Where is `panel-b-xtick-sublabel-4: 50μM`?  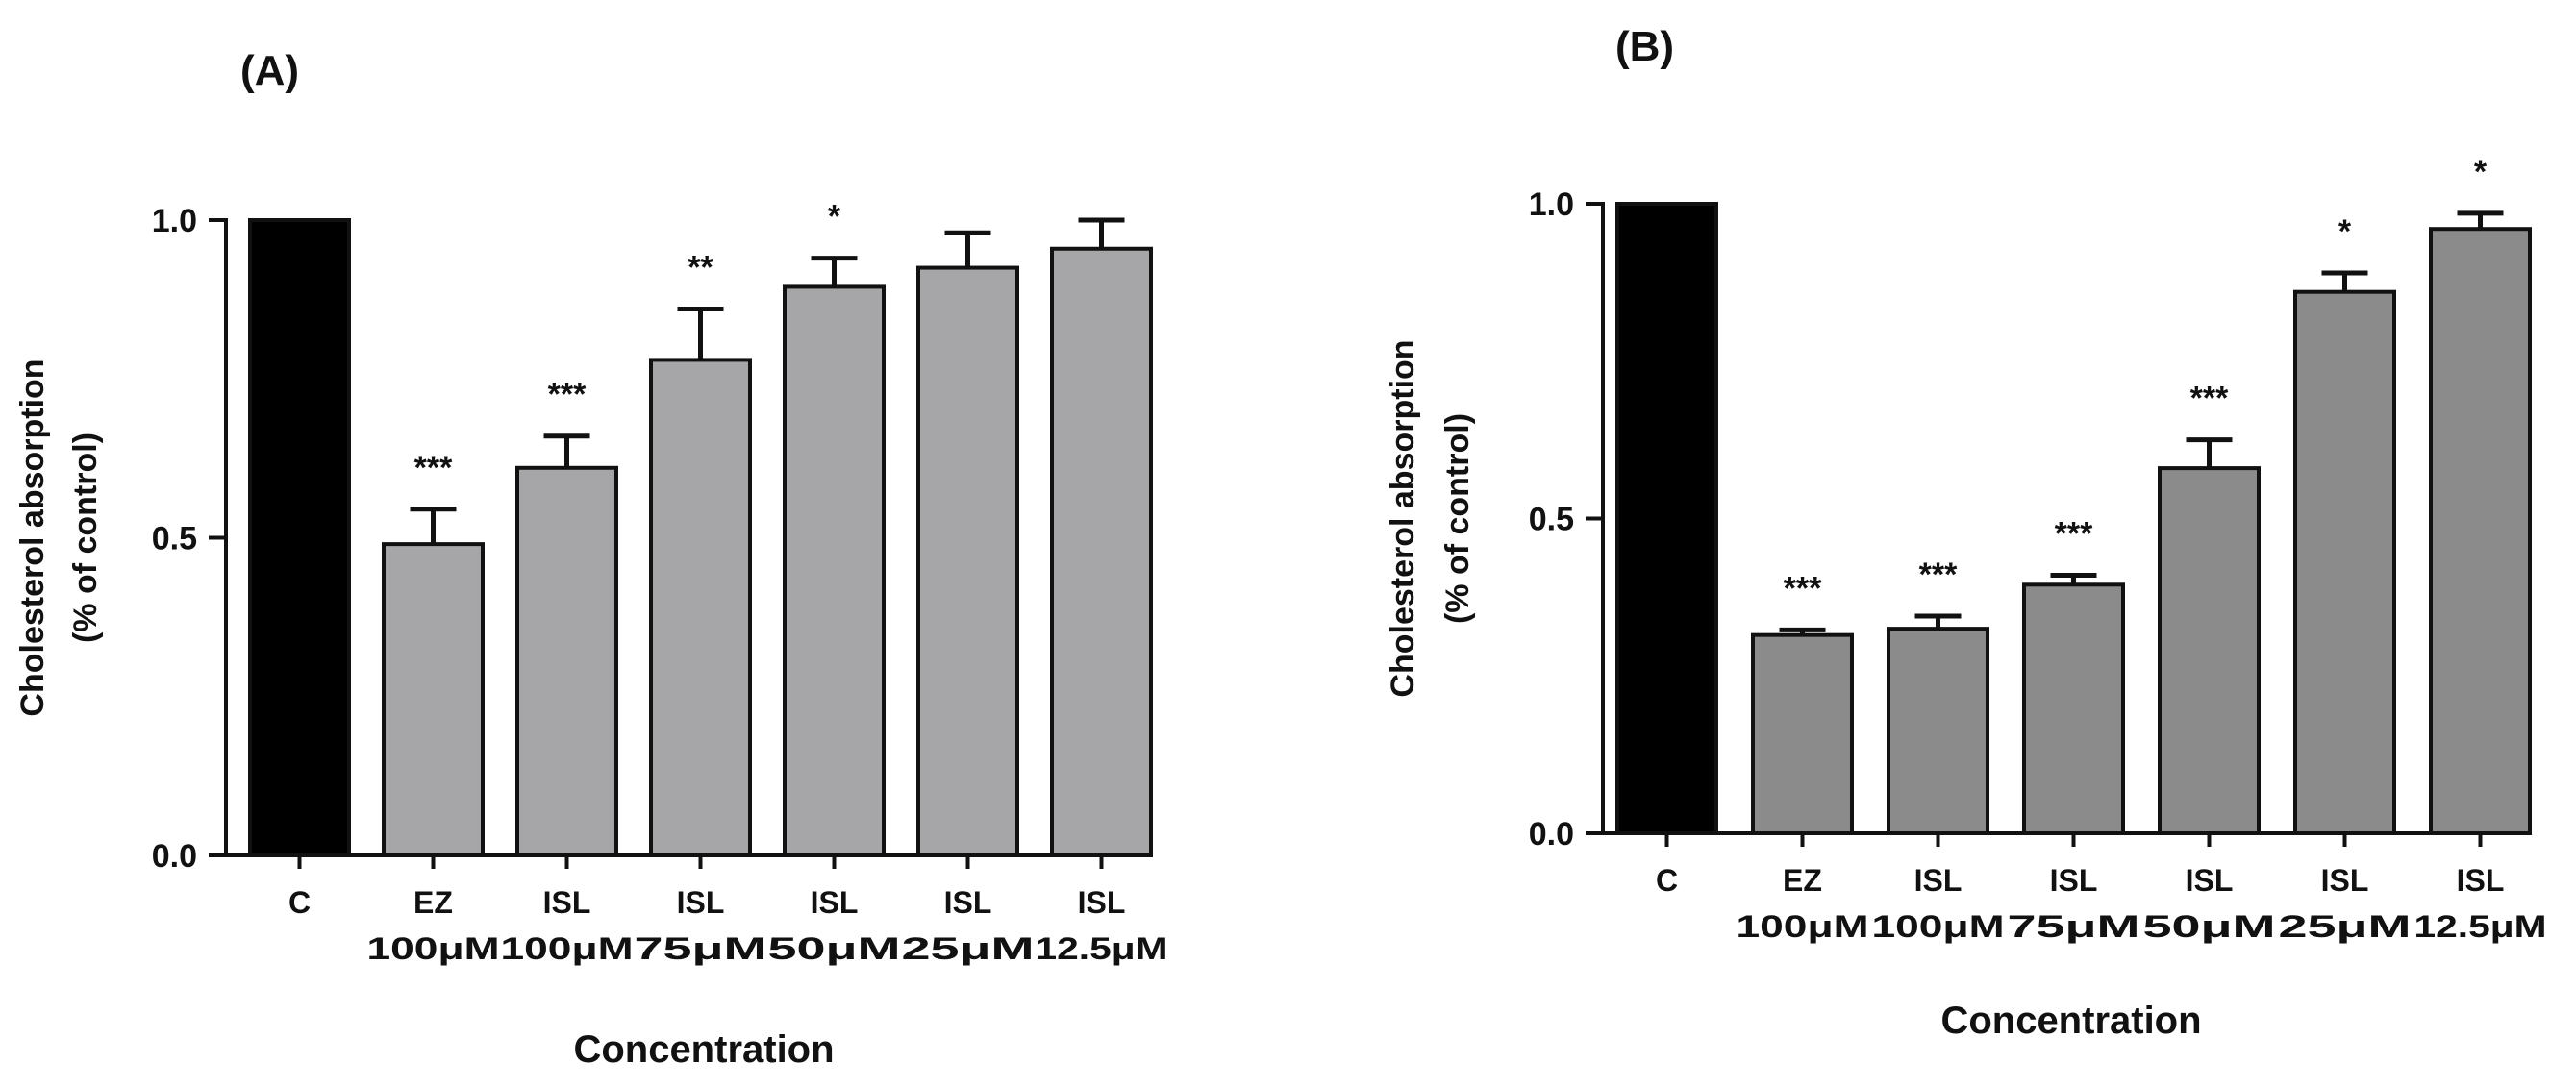 panel-b-xtick-sublabel-4: 50μM is located at coordinates (2209, 927).